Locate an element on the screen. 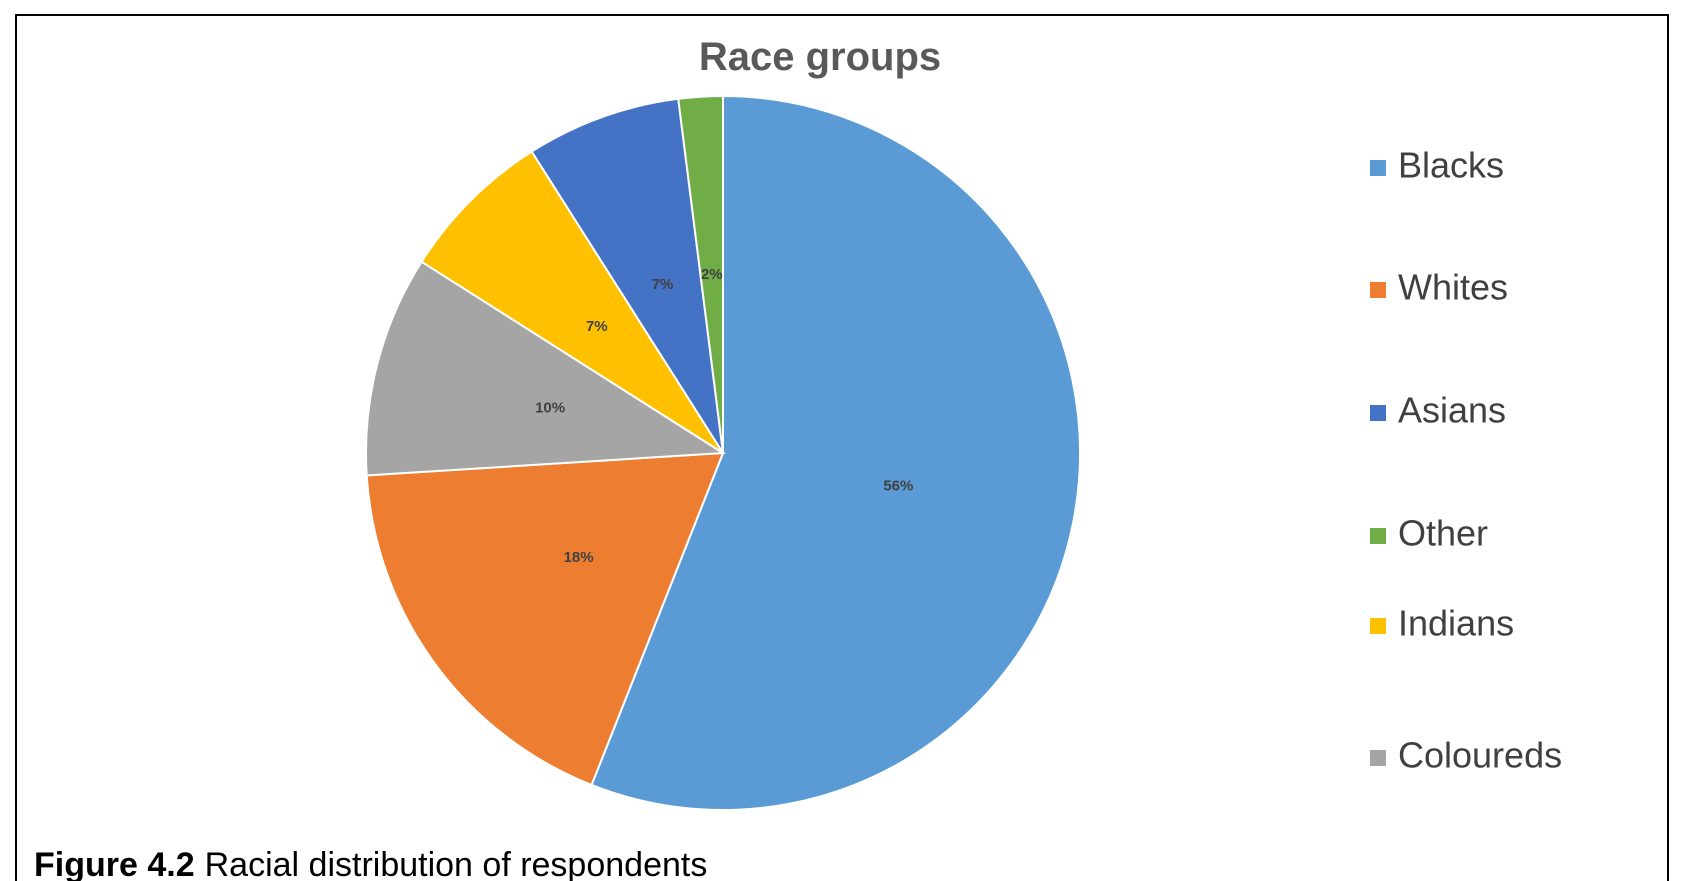 This screenshot has height=881, width=1686. legend: Blacks Whites Coloureds Indians Asians Other is located at coordinates (1466, 460).